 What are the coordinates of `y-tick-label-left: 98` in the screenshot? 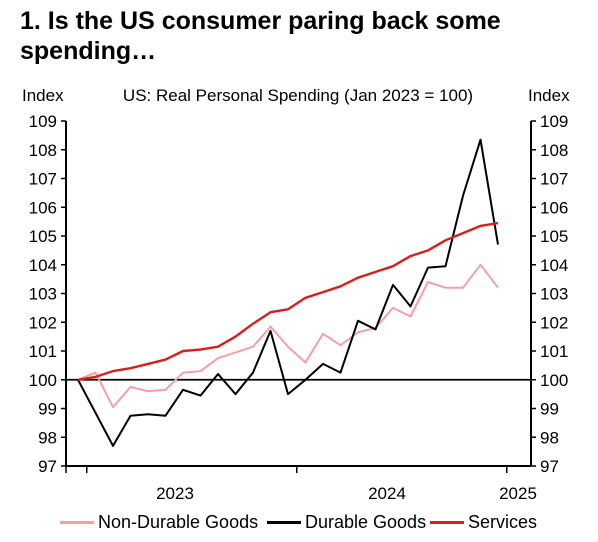 It's located at (47, 437).